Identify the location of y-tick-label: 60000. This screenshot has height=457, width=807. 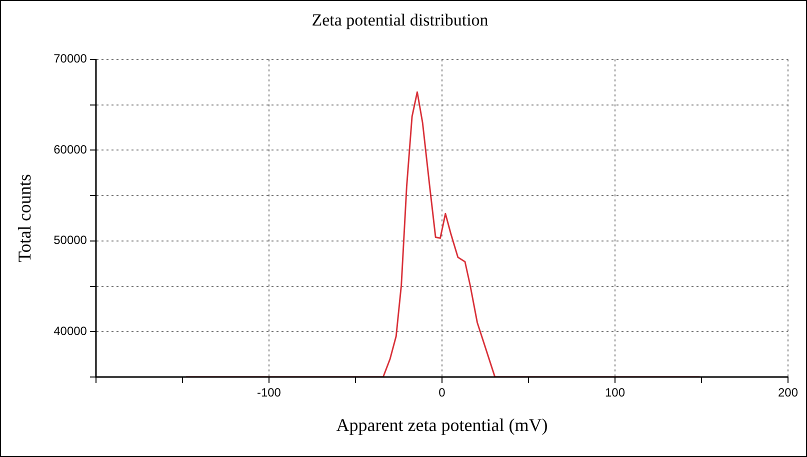
(71, 149).